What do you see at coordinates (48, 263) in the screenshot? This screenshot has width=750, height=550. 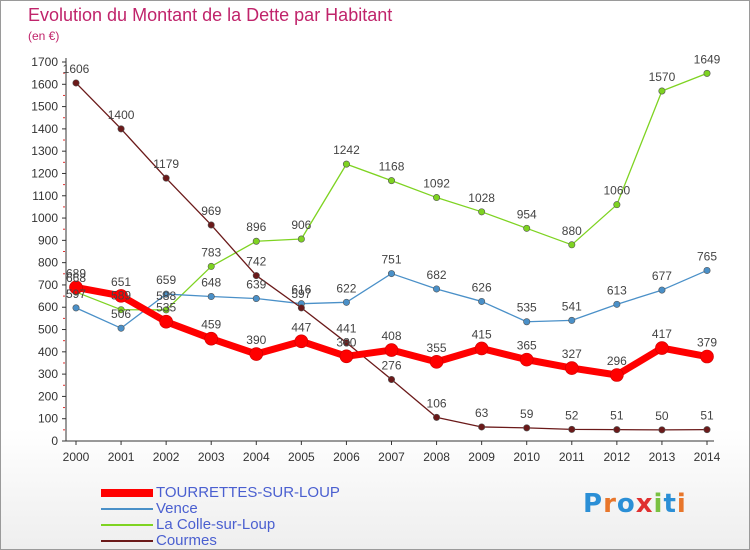 I see `y-tick-label: 800` at bounding box center [48, 263].